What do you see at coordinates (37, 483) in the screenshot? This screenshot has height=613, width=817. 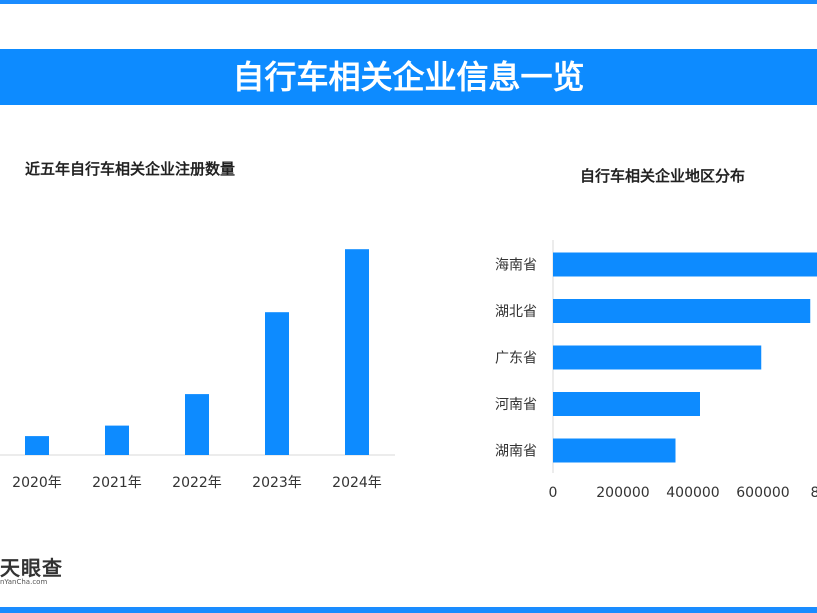 I see `left-x-tick-label: 2020年` at bounding box center [37, 483].